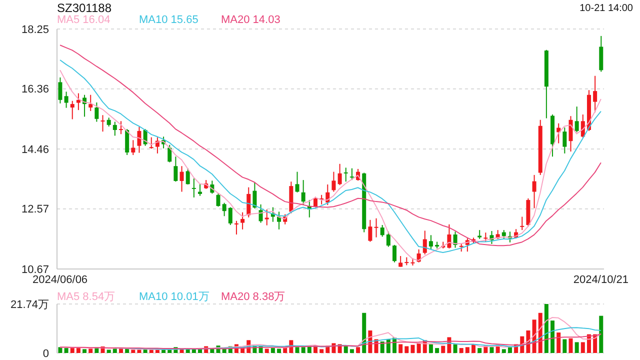 The image size is (640, 360). What do you see at coordinates (35, 270) in the screenshot?
I see `y-tick-label: 10.67` at bounding box center [35, 270].